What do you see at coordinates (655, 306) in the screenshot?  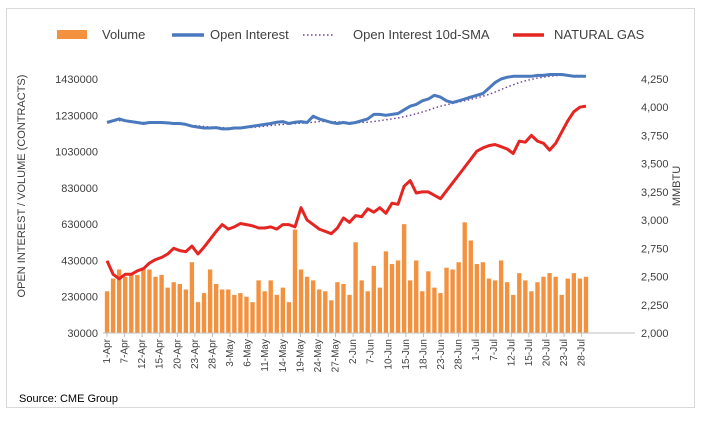 I see `y-right-tick-label: 2,250` at bounding box center [655, 306].